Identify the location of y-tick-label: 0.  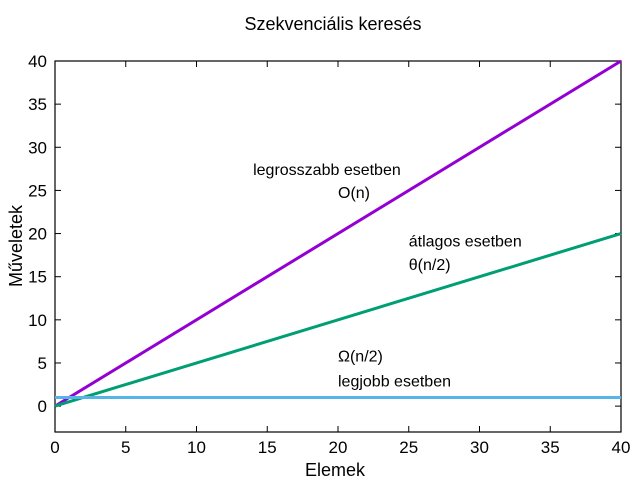
(42, 406).